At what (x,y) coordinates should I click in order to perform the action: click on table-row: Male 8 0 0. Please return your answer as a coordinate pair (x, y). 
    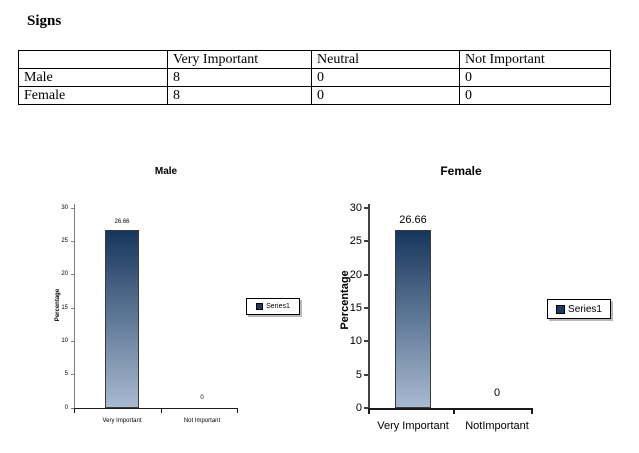
    Looking at the image, I should click on (314, 77).